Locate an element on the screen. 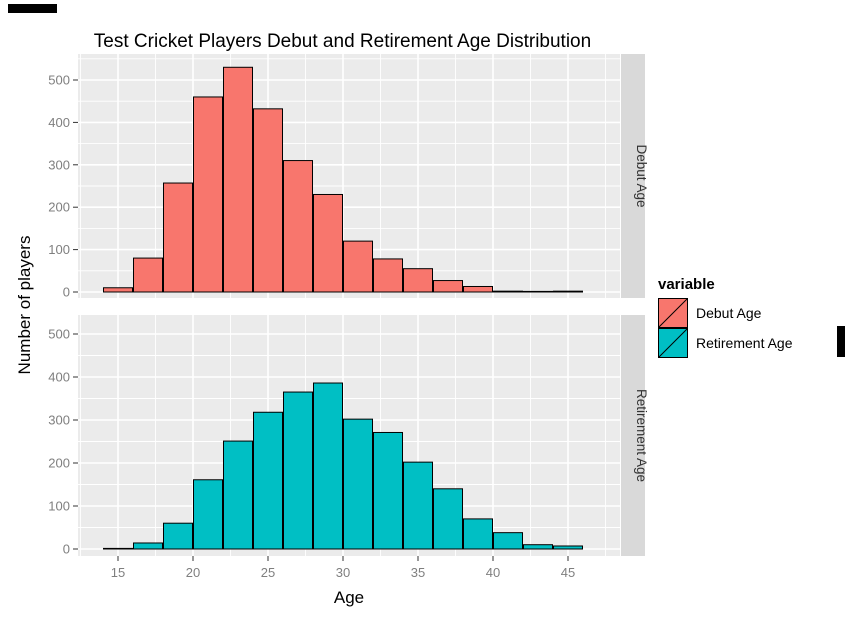 Image resolution: width=845 pixels, height=625 pixels. facet-strip-label: Retirement Age is located at coordinates (641, 435).